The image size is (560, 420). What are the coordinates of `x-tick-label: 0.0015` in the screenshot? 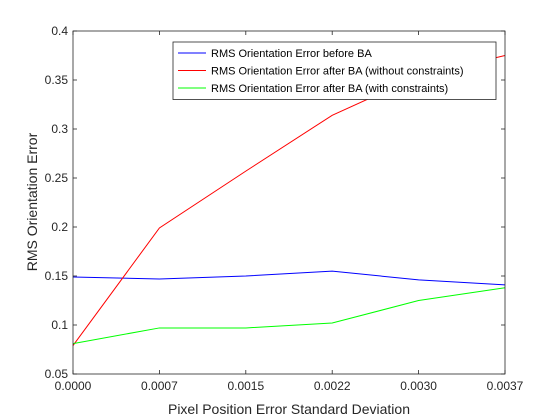 It's located at (245, 386).